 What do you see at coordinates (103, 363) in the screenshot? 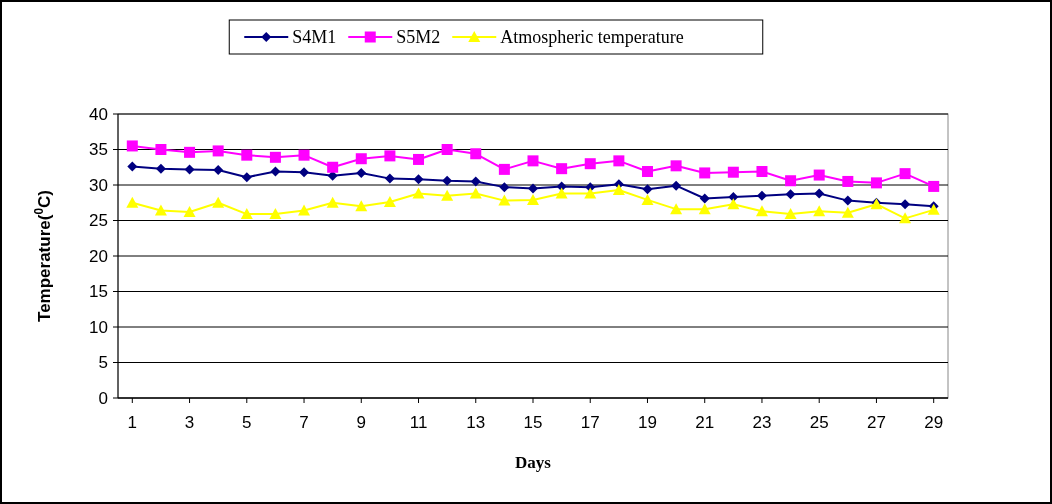
I see `y-tick-label: 5` at bounding box center [103, 363].